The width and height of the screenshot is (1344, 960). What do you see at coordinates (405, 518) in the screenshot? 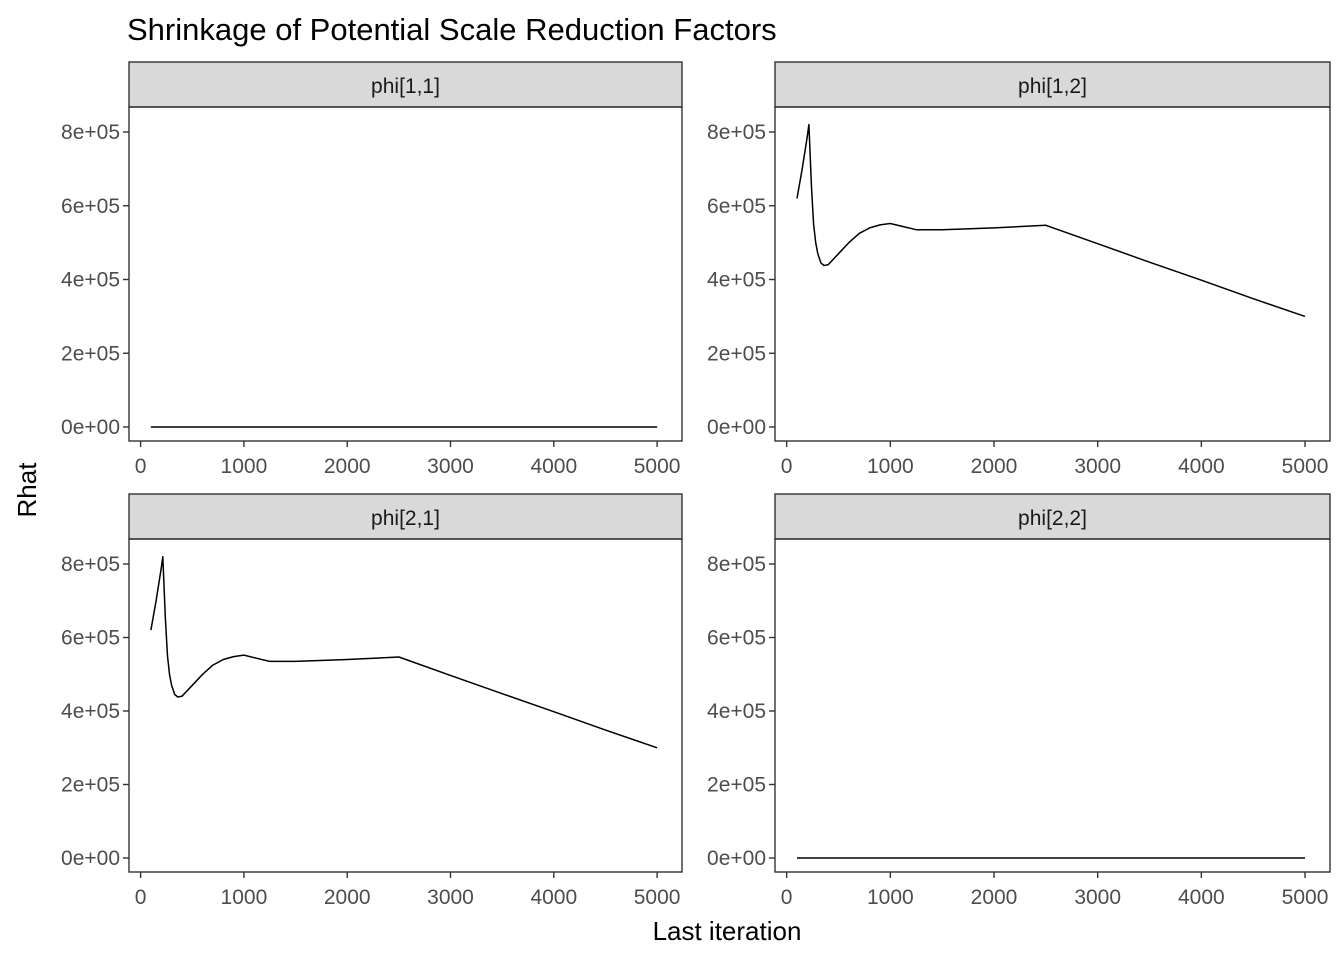
I see `facet-strip-label: phi[2,1]` at bounding box center [405, 518].